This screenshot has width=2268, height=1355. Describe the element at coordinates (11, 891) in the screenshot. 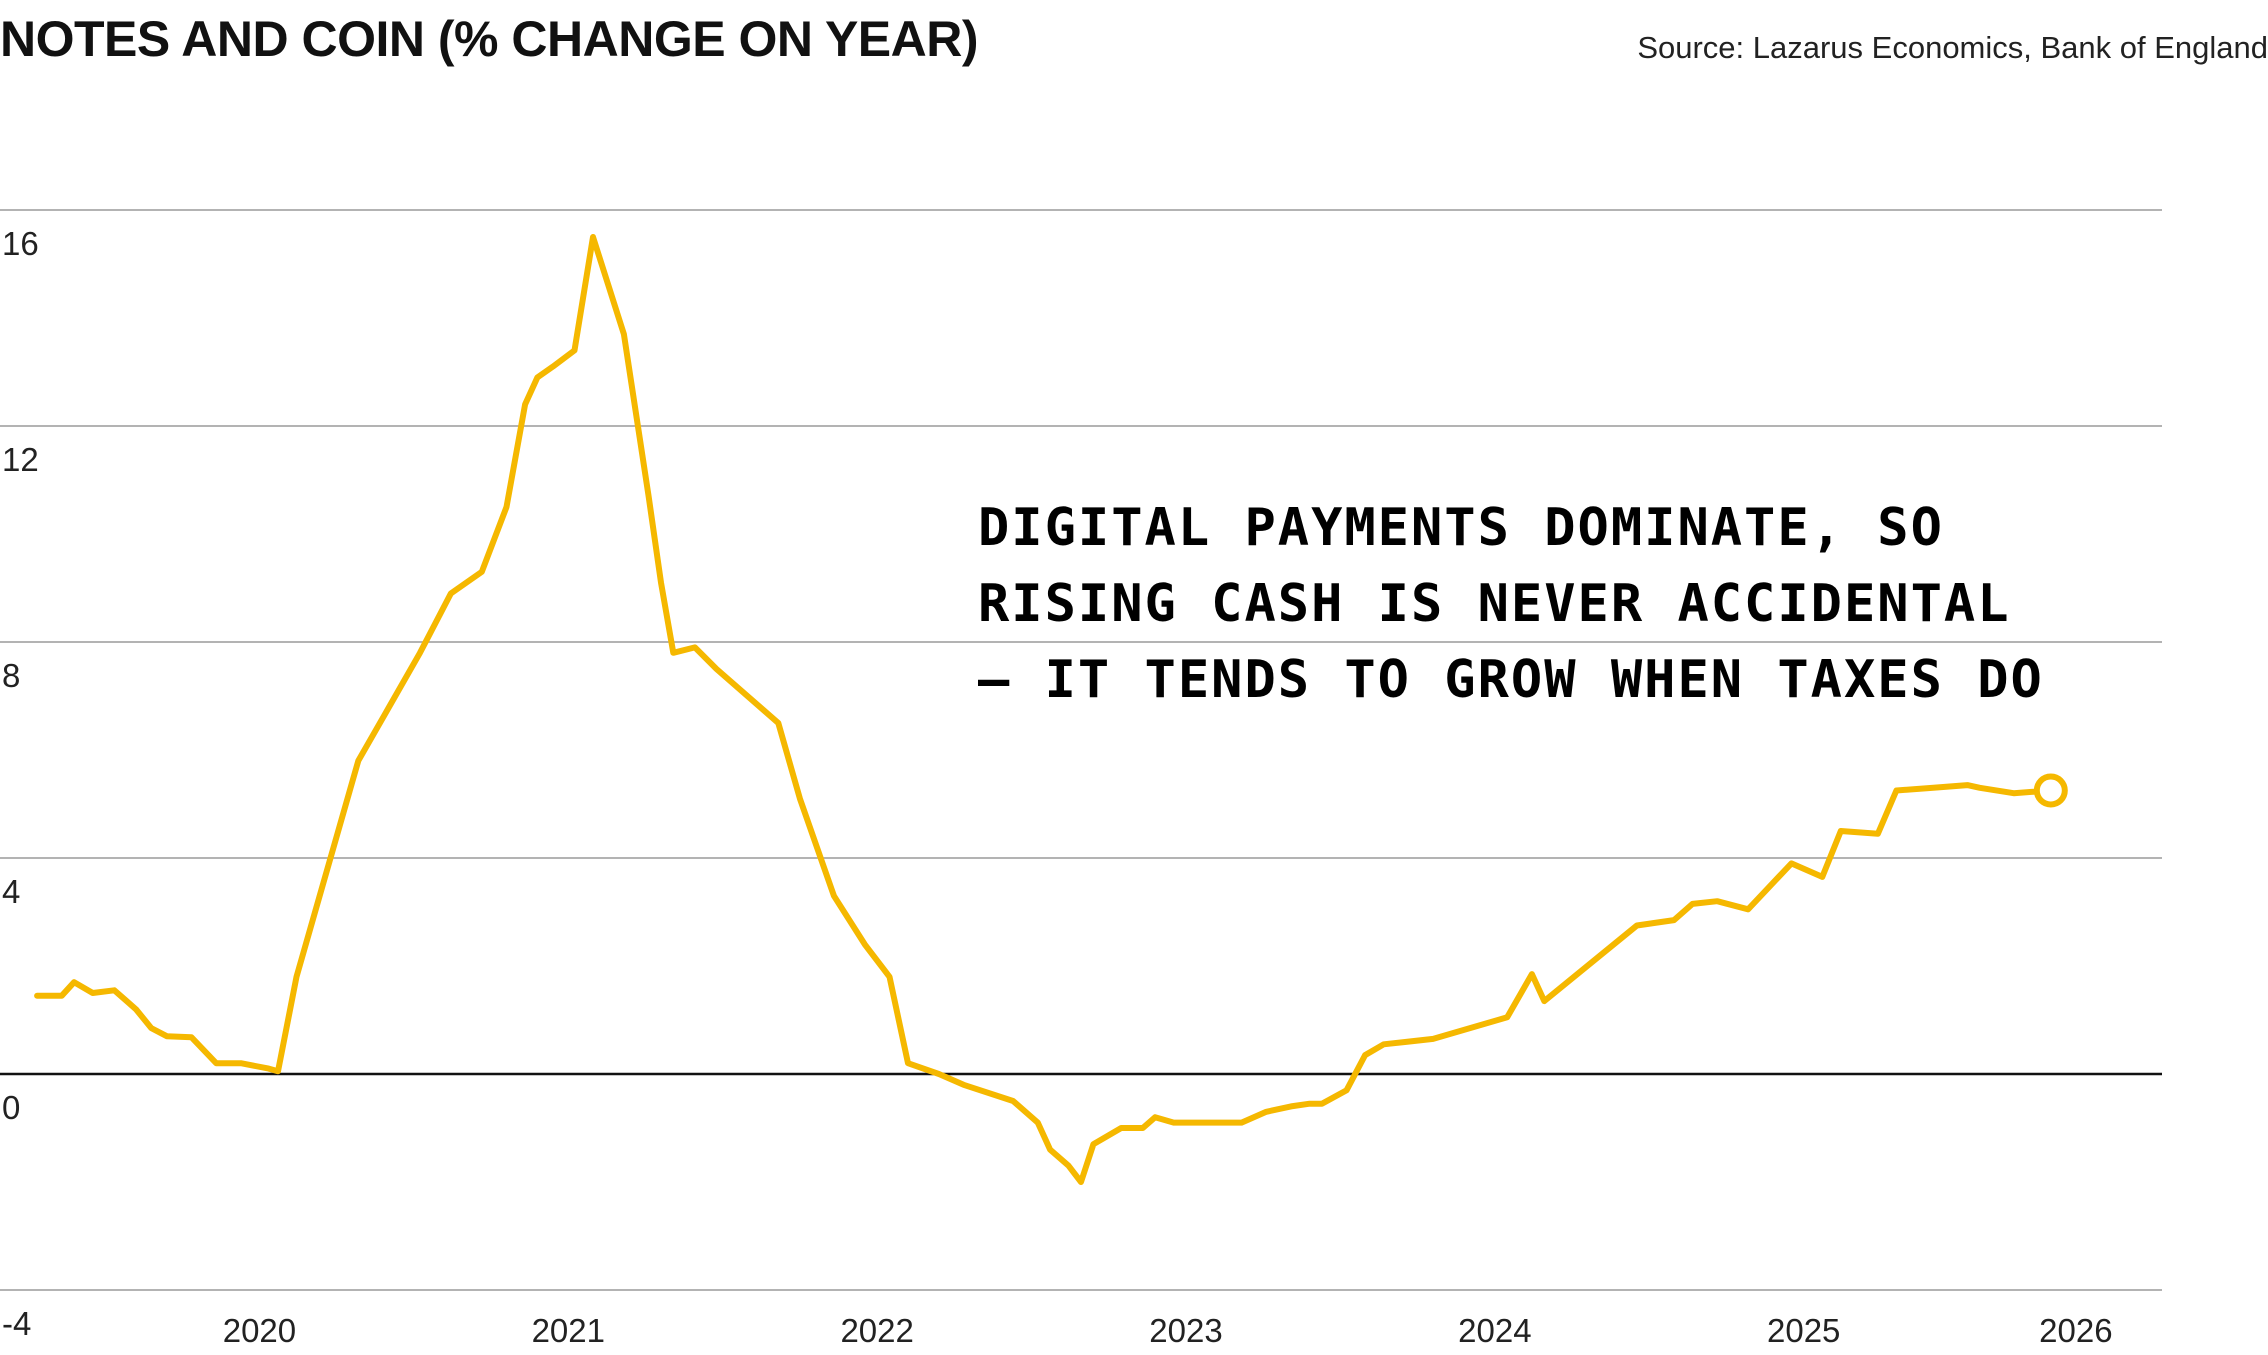

I see `y-tick-label: 4` at that location.